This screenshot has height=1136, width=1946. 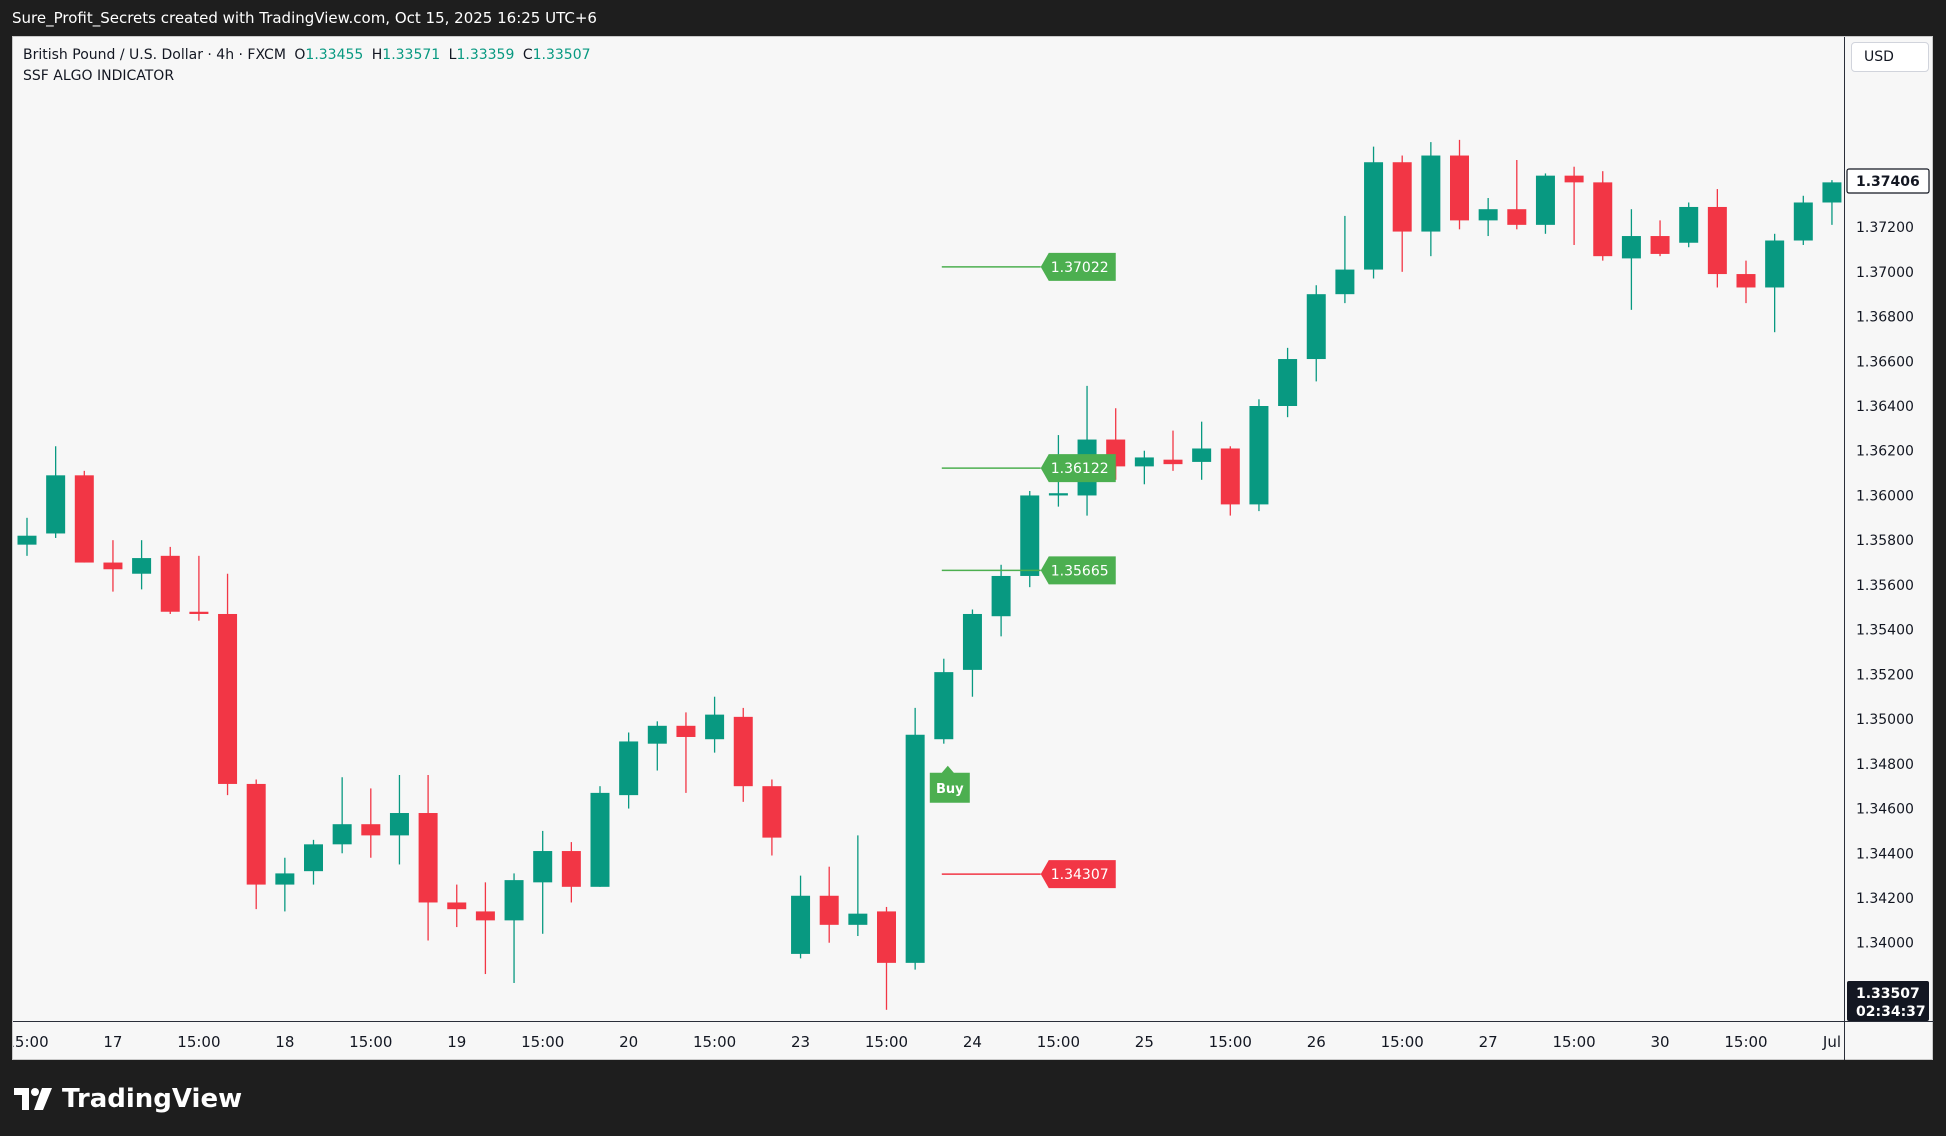 I want to click on tradingview-logo: TradingView, so click(x=128, y=1099).